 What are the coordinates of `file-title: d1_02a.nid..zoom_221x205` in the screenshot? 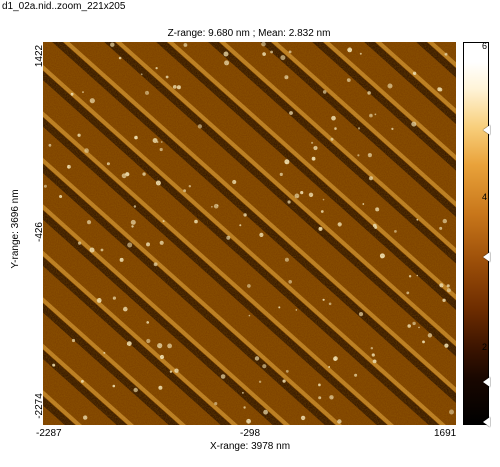 It's located at (64, 6).